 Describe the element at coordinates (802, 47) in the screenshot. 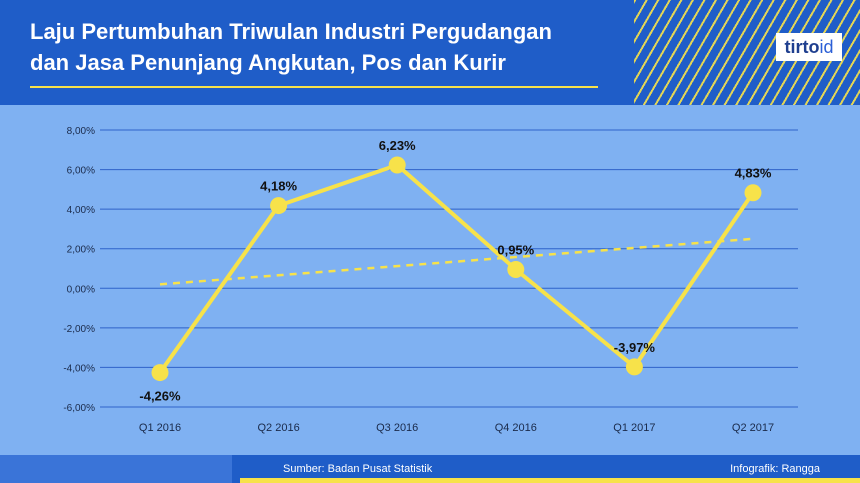

I see `logo-text: tirto` at that location.